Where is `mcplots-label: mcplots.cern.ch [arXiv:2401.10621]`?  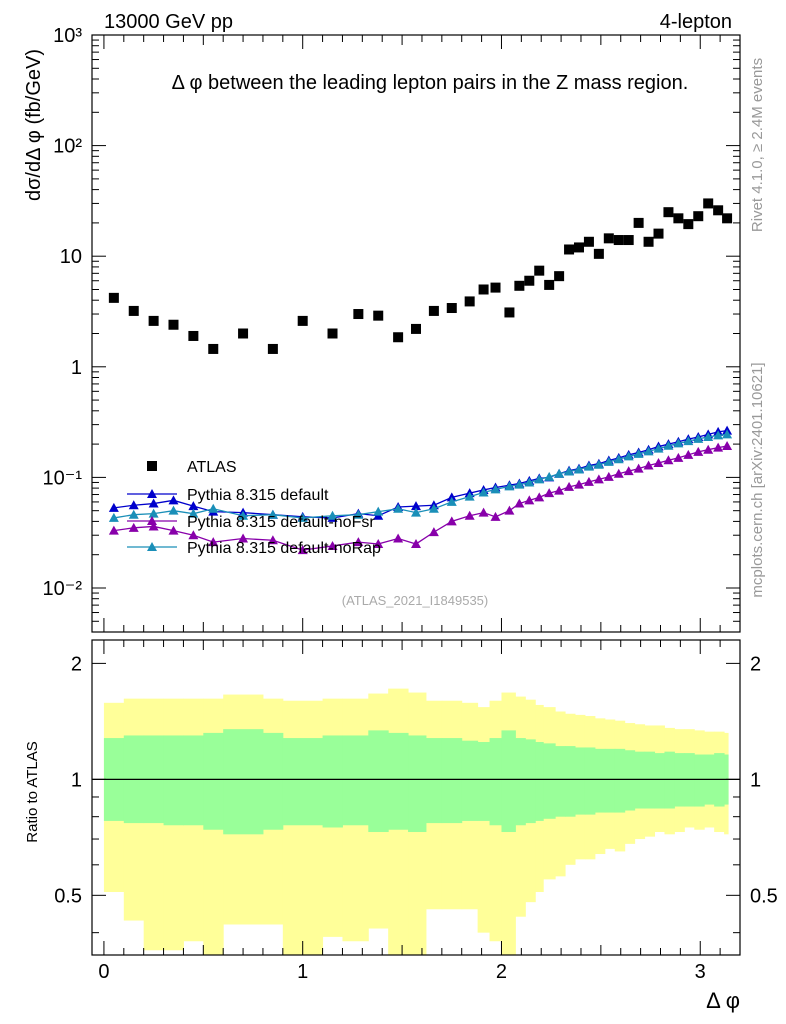
mcplots-label: mcplots.cern.ch [arXiv:2401.10621] is located at coordinates (757, 479).